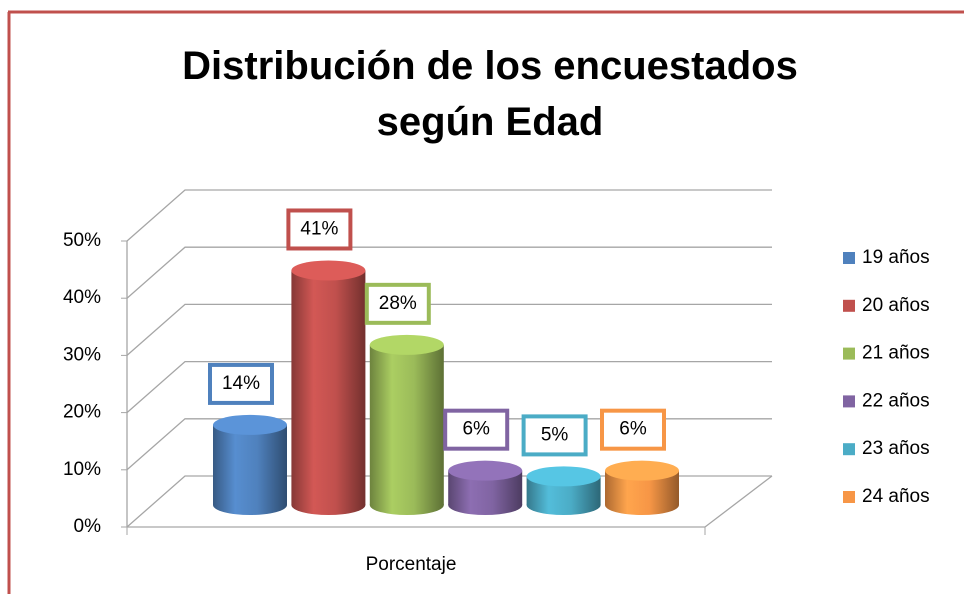 Image resolution: width=964 pixels, height=594 pixels. Describe the element at coordinates (411, 564) in the screenshot. I see `x-tick-label: Porcentaje` at that location.